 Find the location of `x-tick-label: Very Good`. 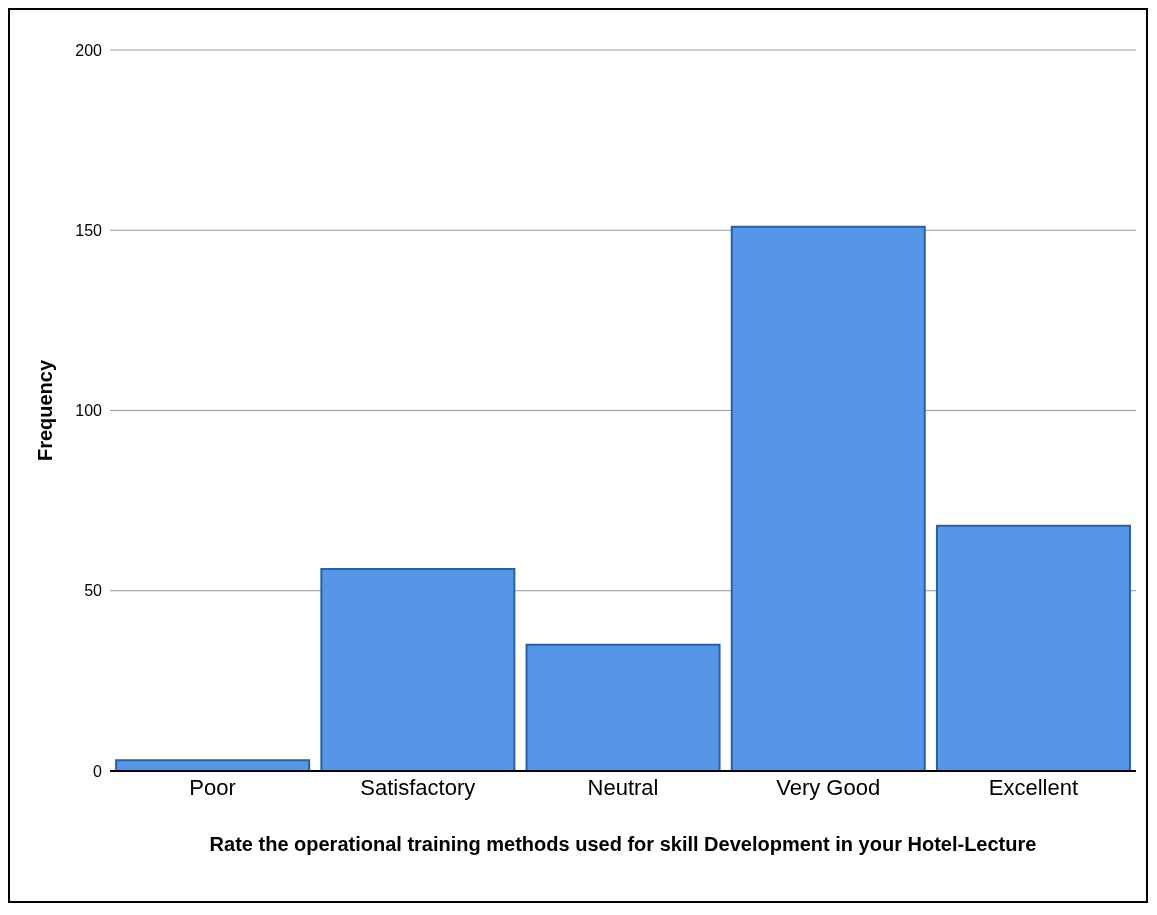

x-tick-label: Very Good is located at coordinates (828, 787).